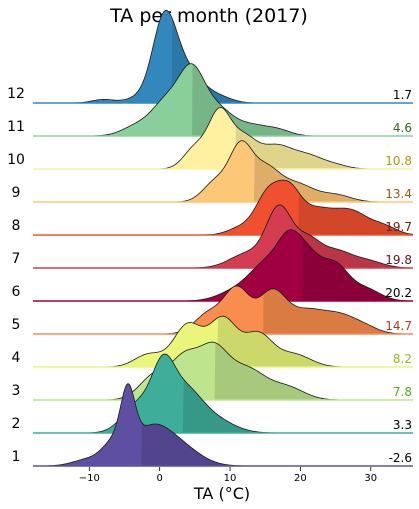  I want to click on mean-label-5: 14.7, so click(398, 326).